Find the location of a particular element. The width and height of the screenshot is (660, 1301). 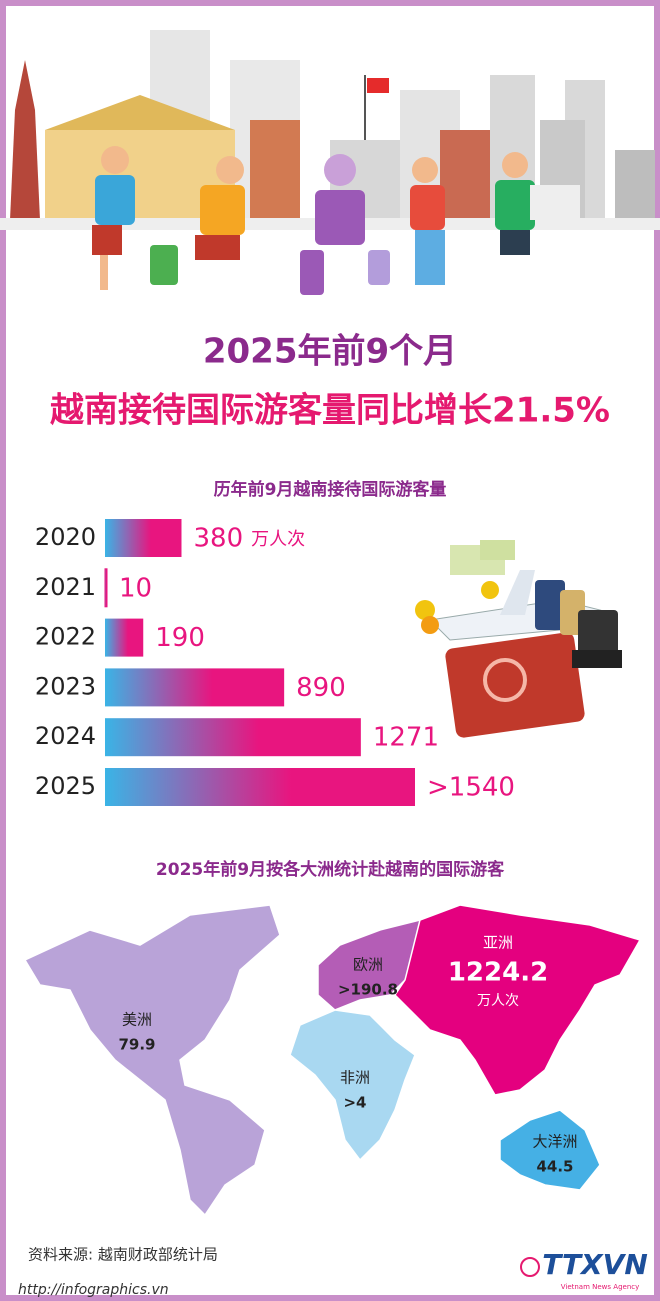

continent-label: 大洋洲 is located at coordinates (554, 1142).